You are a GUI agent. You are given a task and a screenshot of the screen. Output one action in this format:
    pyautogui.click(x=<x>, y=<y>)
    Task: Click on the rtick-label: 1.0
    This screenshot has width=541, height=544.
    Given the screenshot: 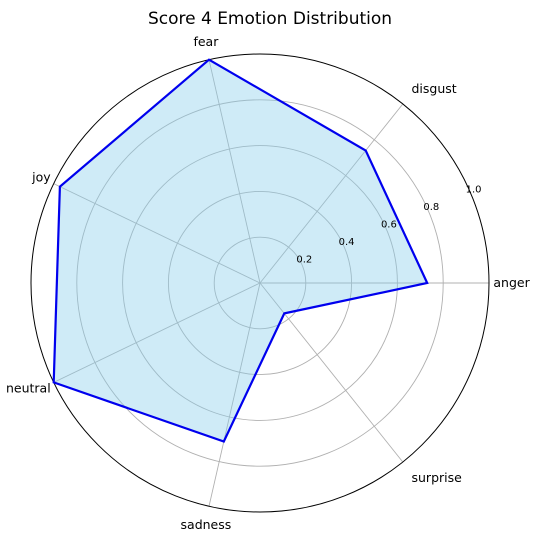 What is the action you would take?
    pyautogui.click(x=474, y=189)
    